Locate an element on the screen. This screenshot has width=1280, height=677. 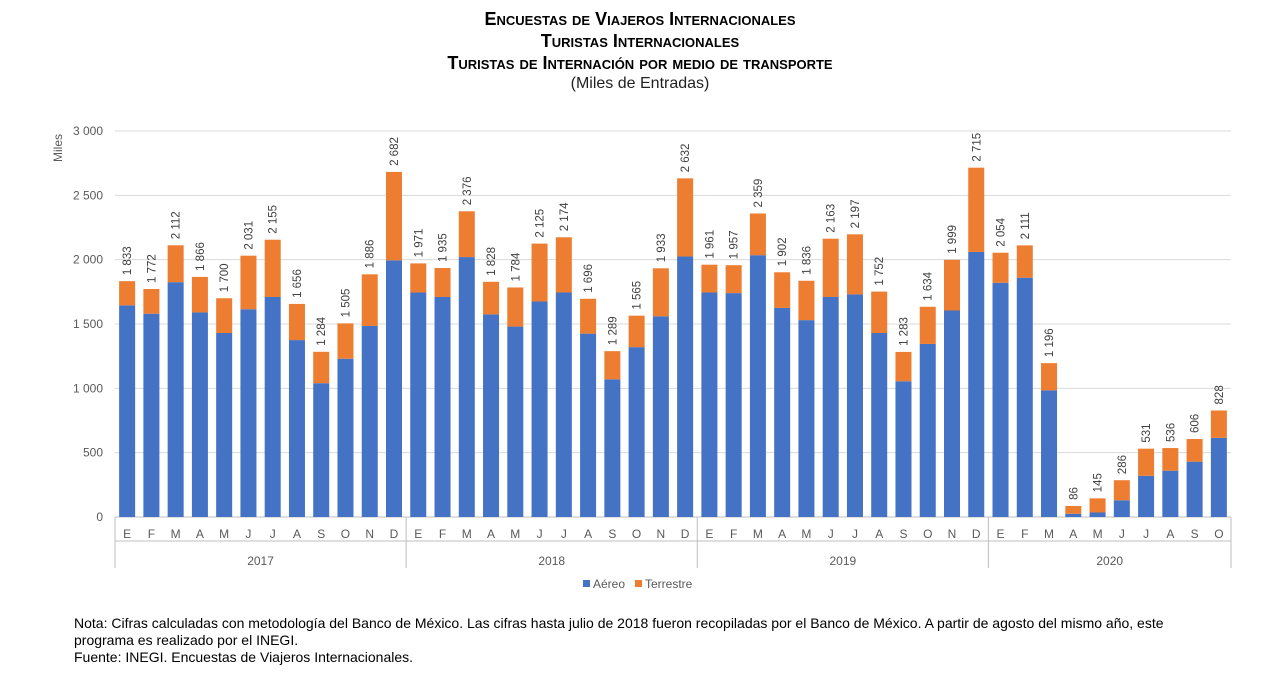
legend-label: Aéreo is located at coordinates (609, 584).